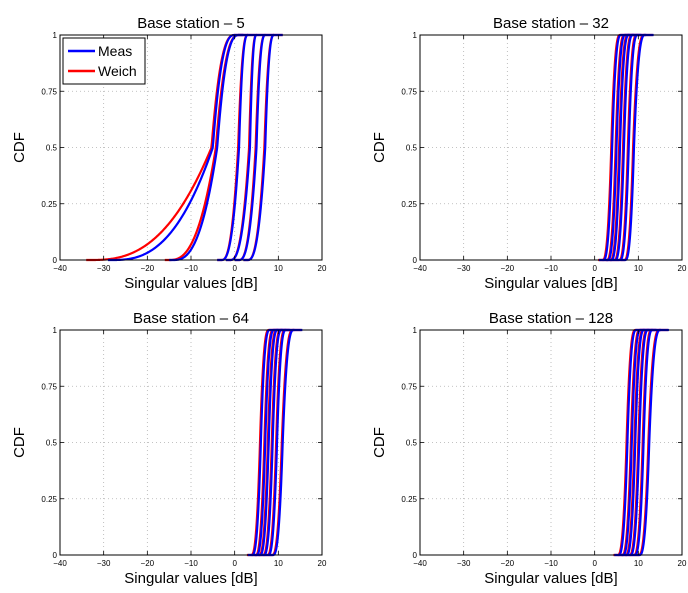 Image resolution: width=688 pixels, height=593 pixels. I want to click on legend-entry-weich: Weich, so click(117, 71).